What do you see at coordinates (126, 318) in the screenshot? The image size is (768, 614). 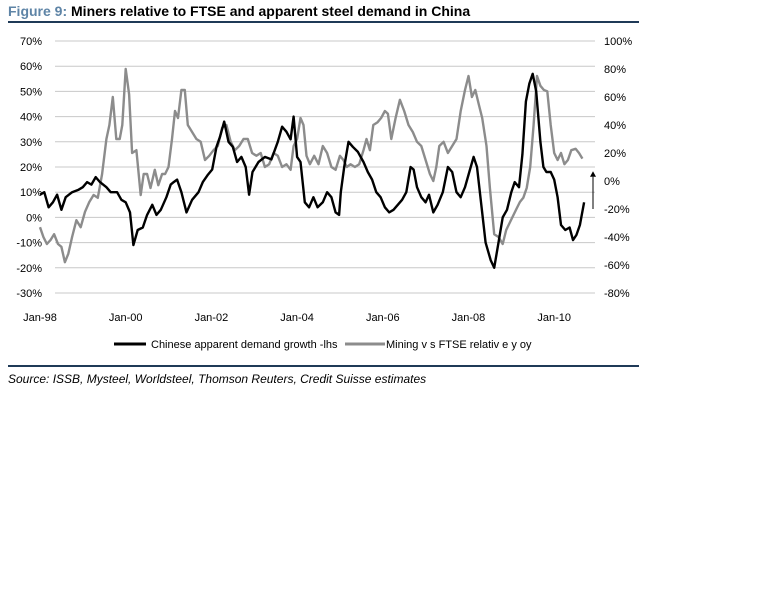 I see `x-tick-label: Jan-00` at bounding box center [126, 318].